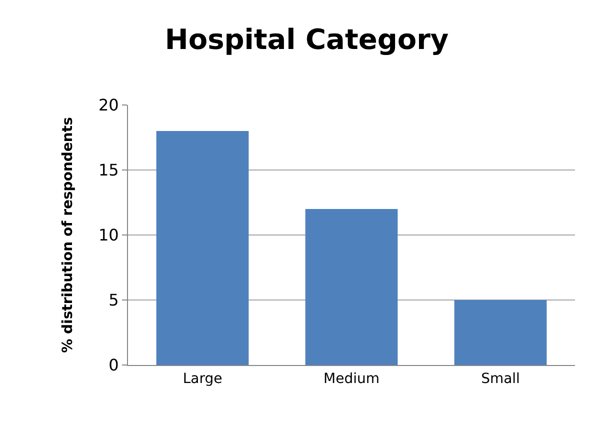 The image size is (590, 423). What do you see at coordinates (108, 105) in the screenshot?
I see `y-tick-label: 20` at bounding box center [108, 105].